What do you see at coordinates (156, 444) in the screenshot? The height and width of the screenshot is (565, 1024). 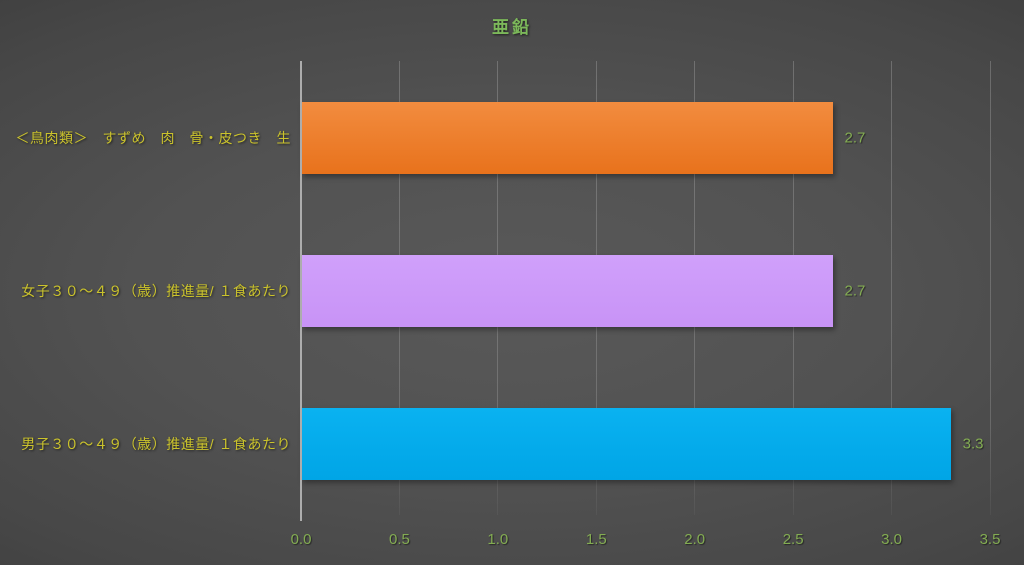 I see `category-label: 男子３０～４９（歳）推進量/ １食あたり` at bounding box center [156, 444].